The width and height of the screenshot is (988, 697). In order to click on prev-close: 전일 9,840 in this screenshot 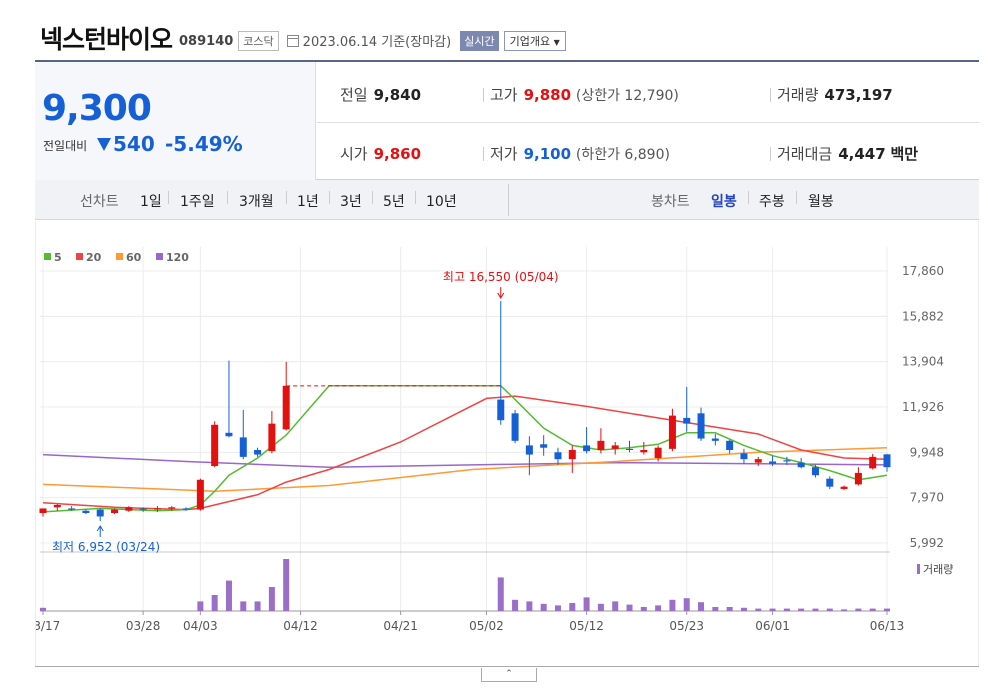, I will do `click(381, 95)`.